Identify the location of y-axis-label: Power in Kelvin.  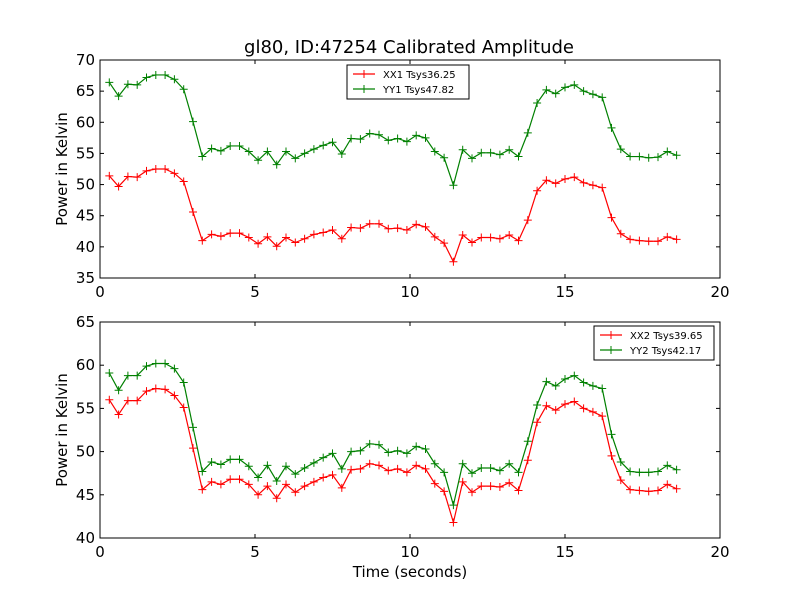
(62, 169).